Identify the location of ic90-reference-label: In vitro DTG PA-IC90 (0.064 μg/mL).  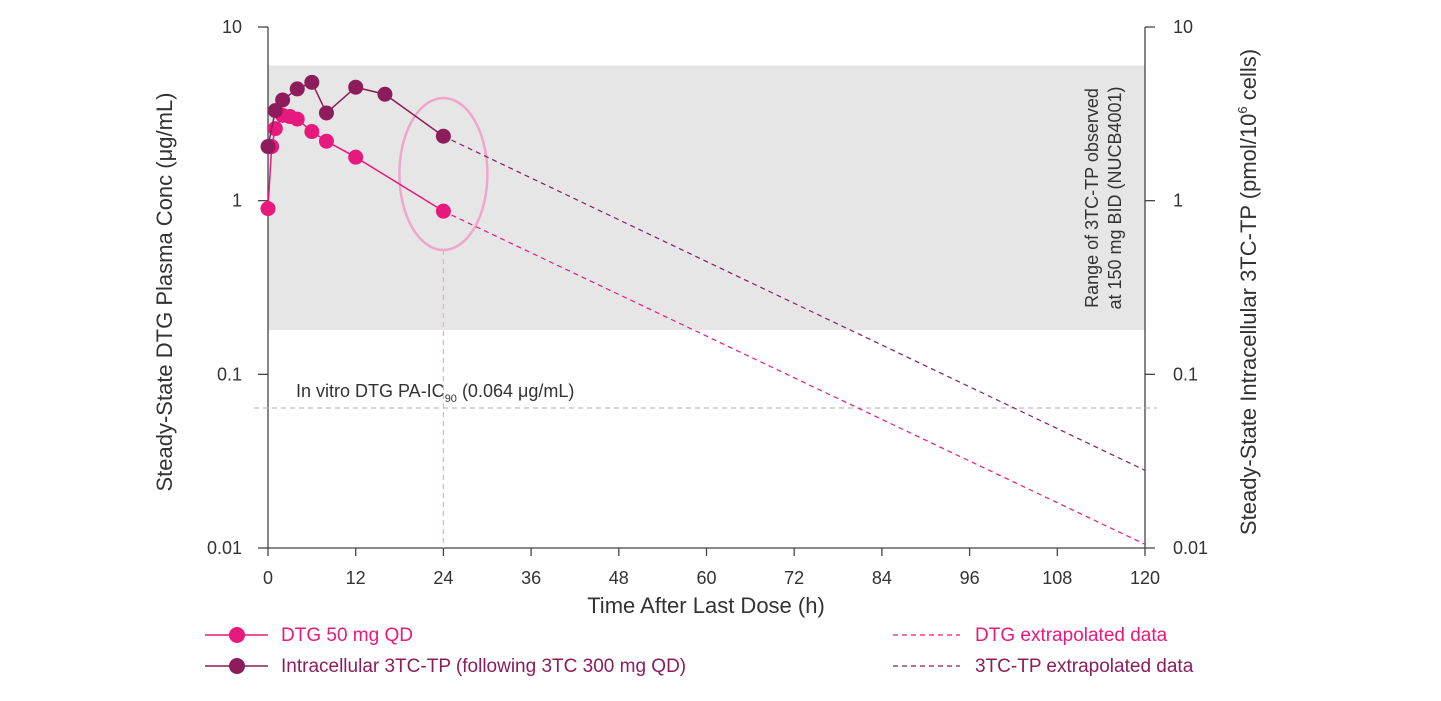
(435, 393).